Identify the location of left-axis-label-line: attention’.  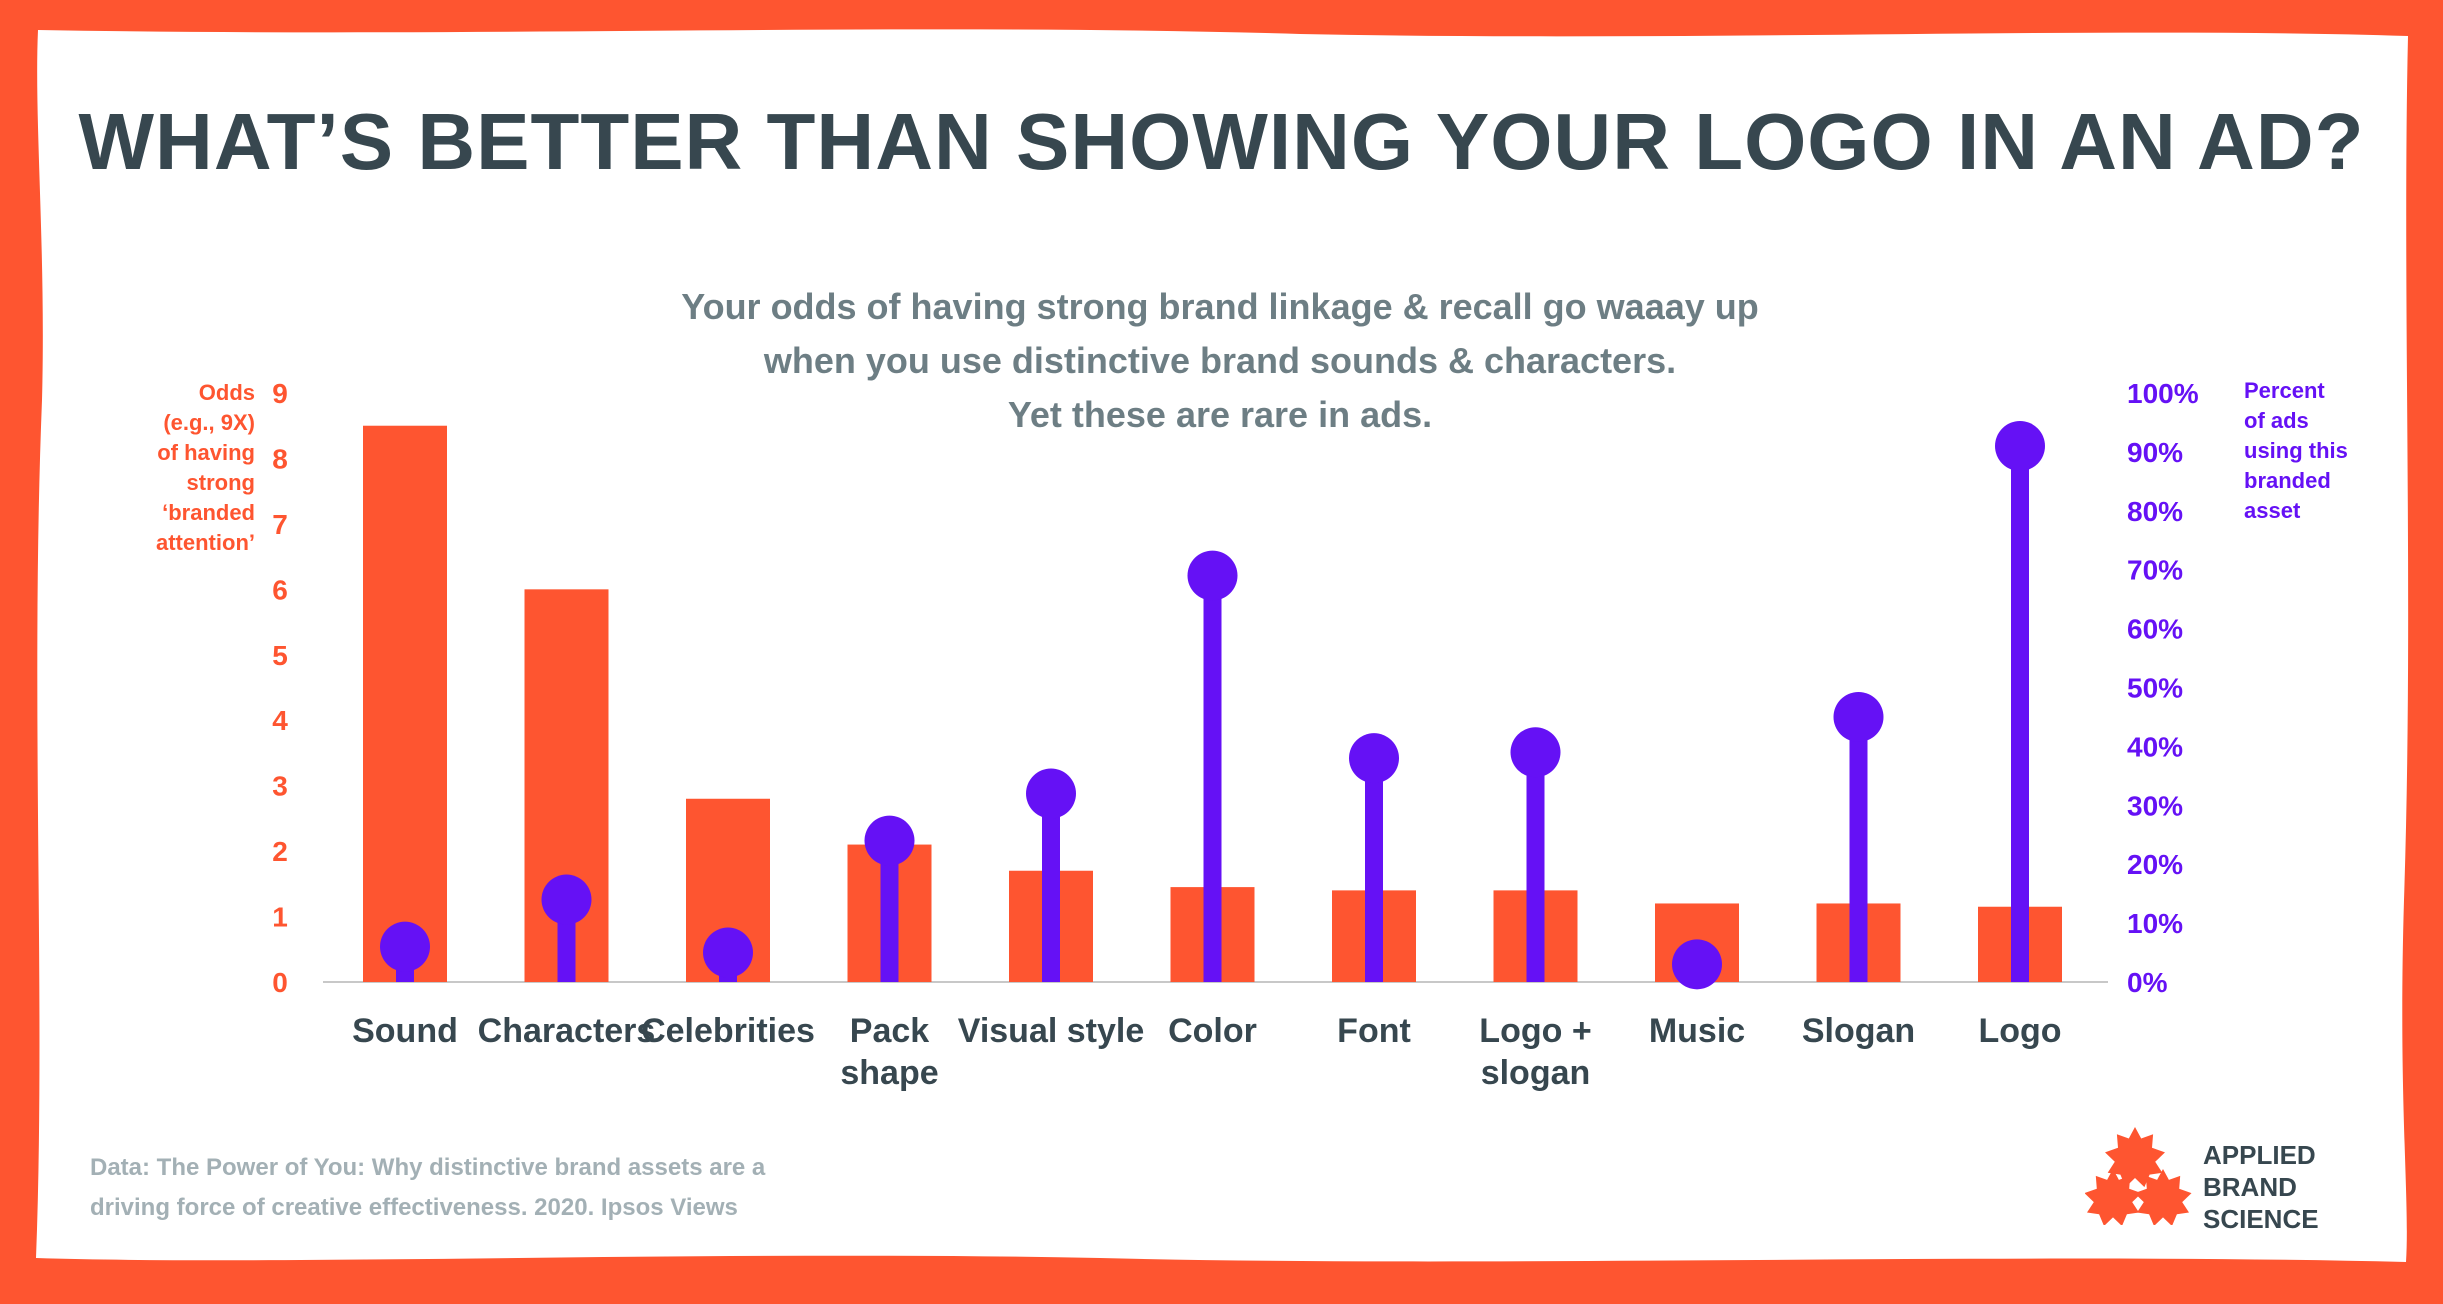
(205, 542).